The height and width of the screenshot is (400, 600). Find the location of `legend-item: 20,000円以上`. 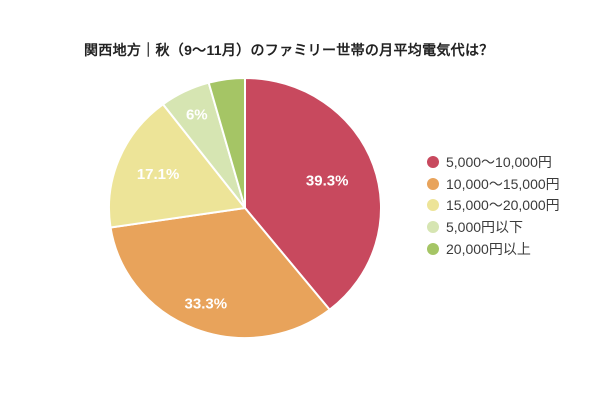

legend-item: 20,000円以上 is located at coordinates (493, 249).